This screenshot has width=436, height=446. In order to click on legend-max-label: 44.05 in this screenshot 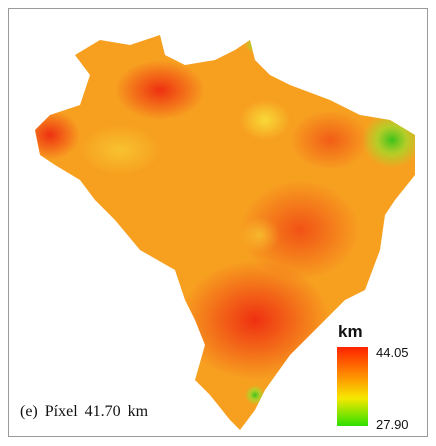, I will do `click(392, 352)`.